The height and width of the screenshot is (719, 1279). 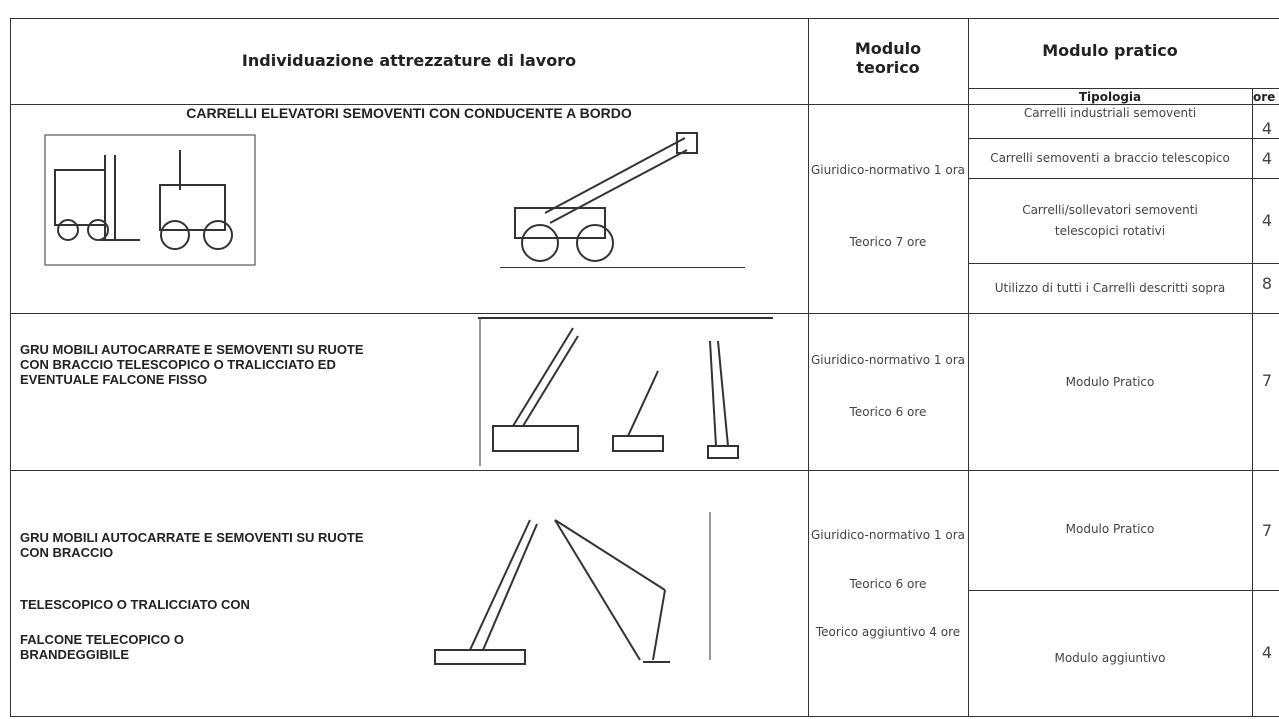 What do you see at coordinates (1110, 157) in the screenshot?
I see `practice-type: Carrelli semoventi a braccio telescopico` at bounding box center [1110, 157].